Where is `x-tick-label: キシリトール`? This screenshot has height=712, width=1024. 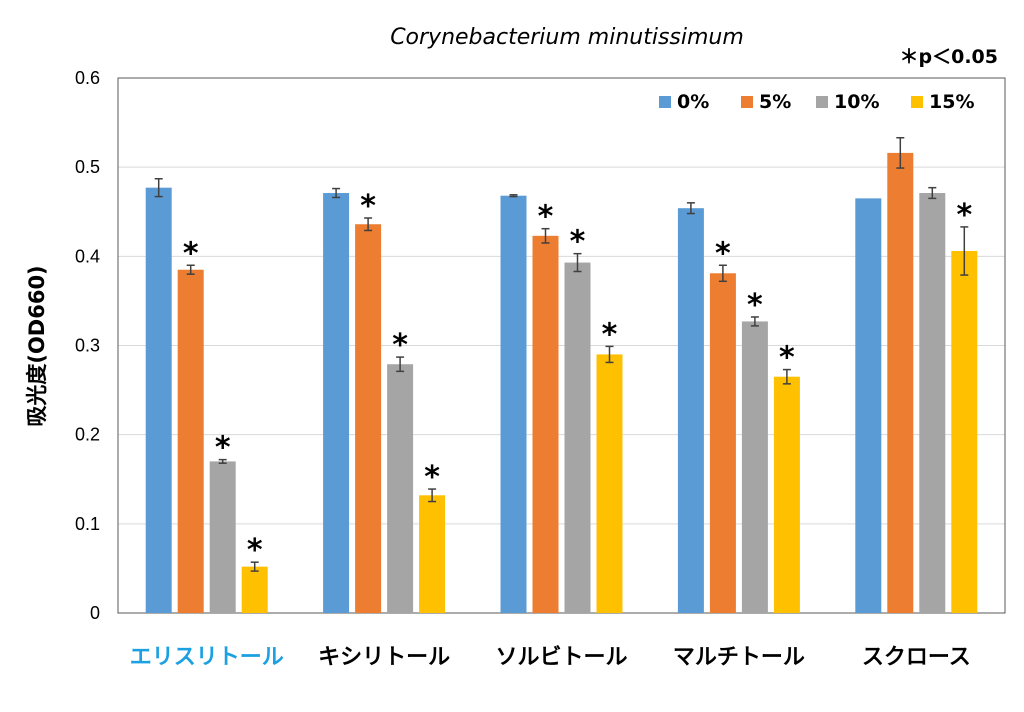 x-tick-label: キシリトール is located at coordinates (384, 657).